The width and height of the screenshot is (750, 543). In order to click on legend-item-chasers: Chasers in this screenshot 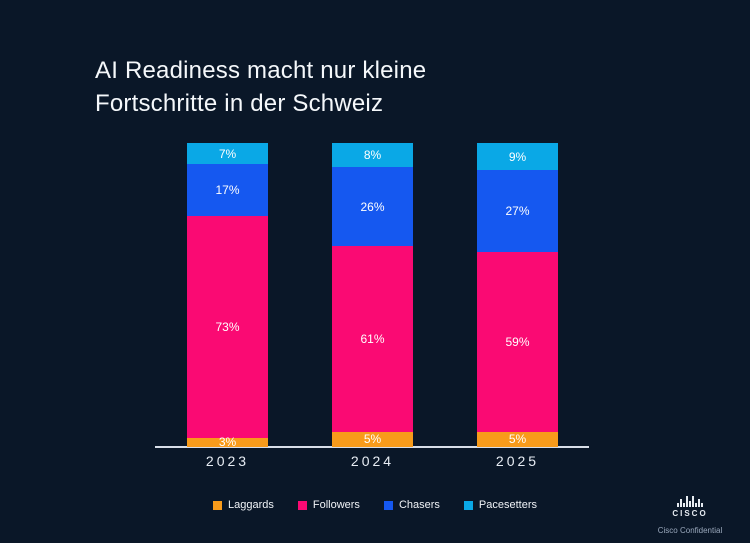, I will do `click(411, 505)`.